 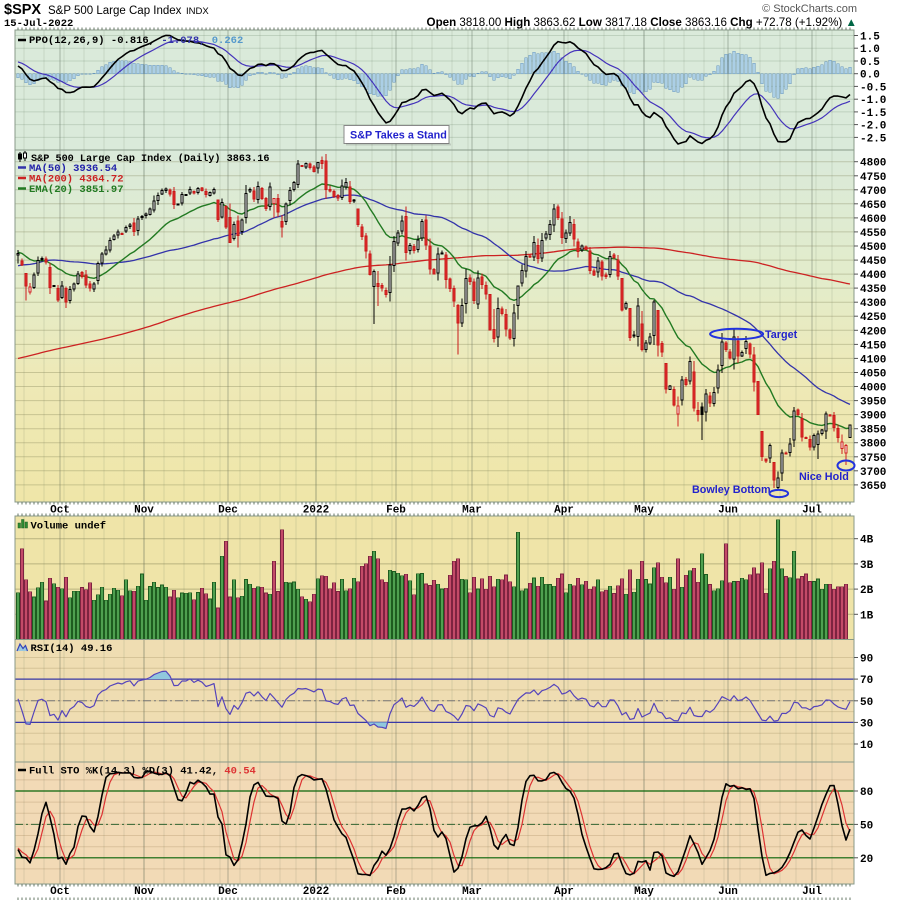 I want to click on svg-text: INDX, so click(x=197, y=11).